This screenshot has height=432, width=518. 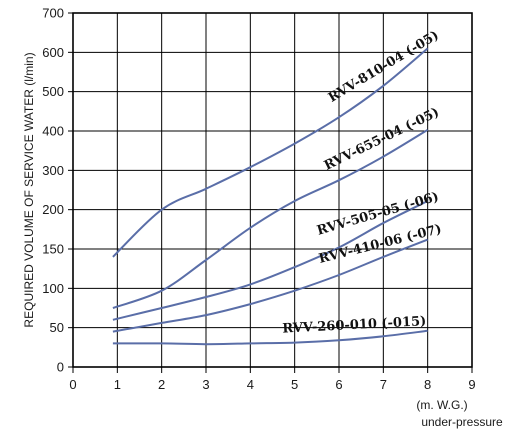 What do you see at coordinates (383, 384) in the screenshot?
I see `x-tick-label: 7` at bounding box center [383, 384].